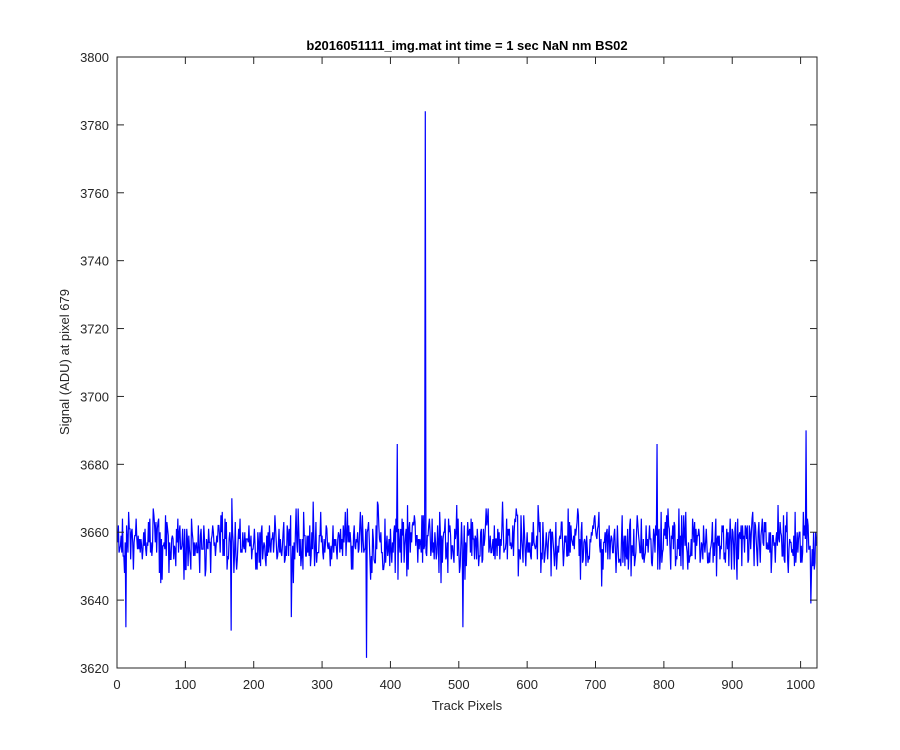 The image size is (900, 750). What do you see at coordinates (459, 684) in the screenshot?
I see `x-tick-label: 500` at bounding box center [459, 684].